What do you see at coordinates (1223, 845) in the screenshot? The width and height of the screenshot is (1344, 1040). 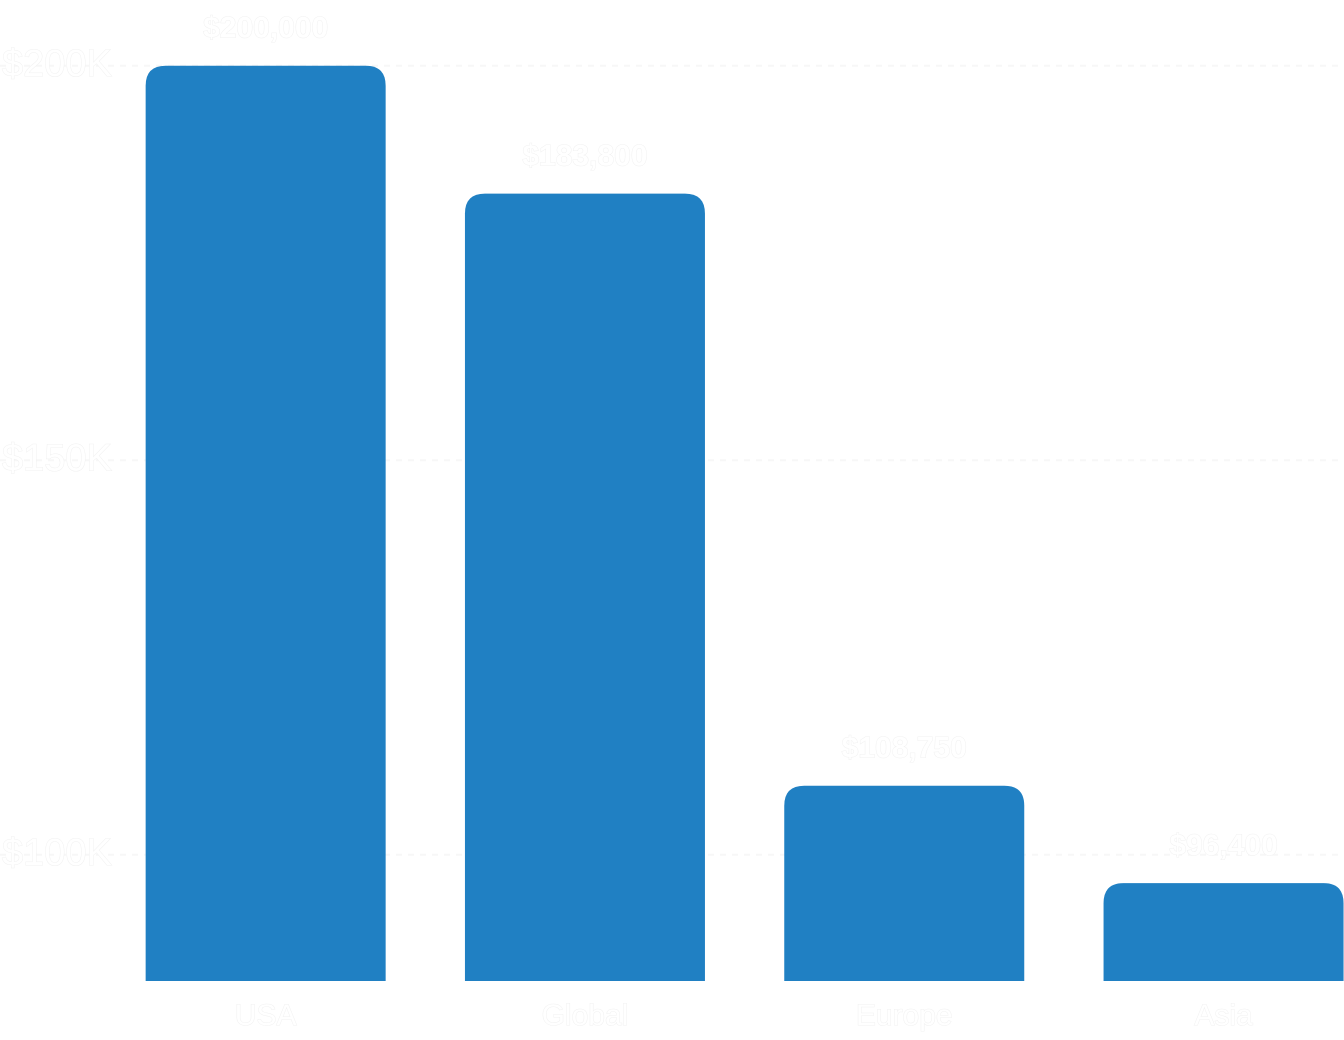 I see `value-label: $96,400` at bounding box center [1223, 845].